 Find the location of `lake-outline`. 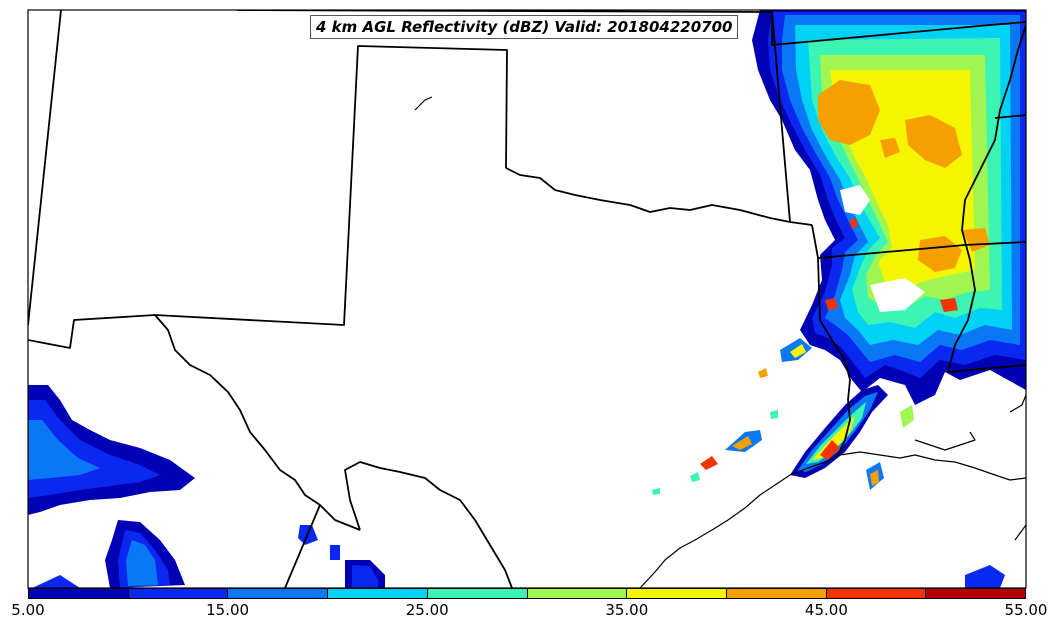

lake-outline is located at coordinates (423, 103).